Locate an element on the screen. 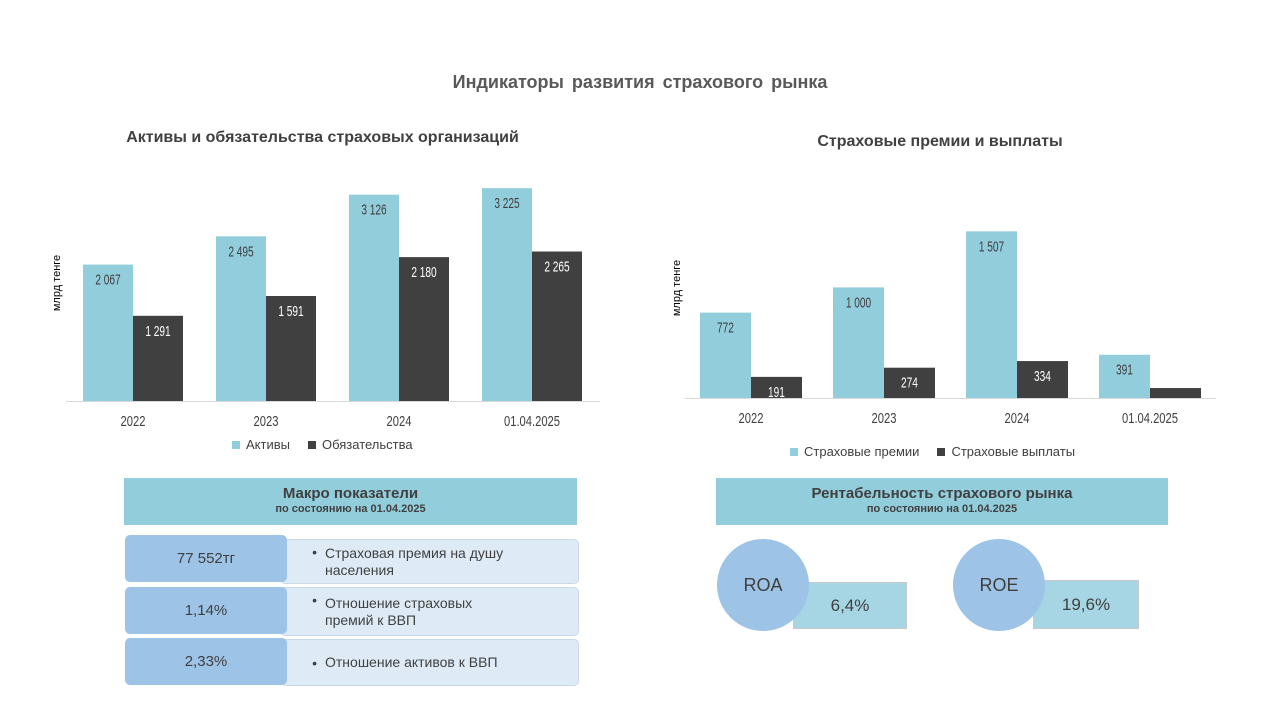 The height and width of the screenshot is (720, 1280). data-label: 274 is located at coordinates (909, 383).